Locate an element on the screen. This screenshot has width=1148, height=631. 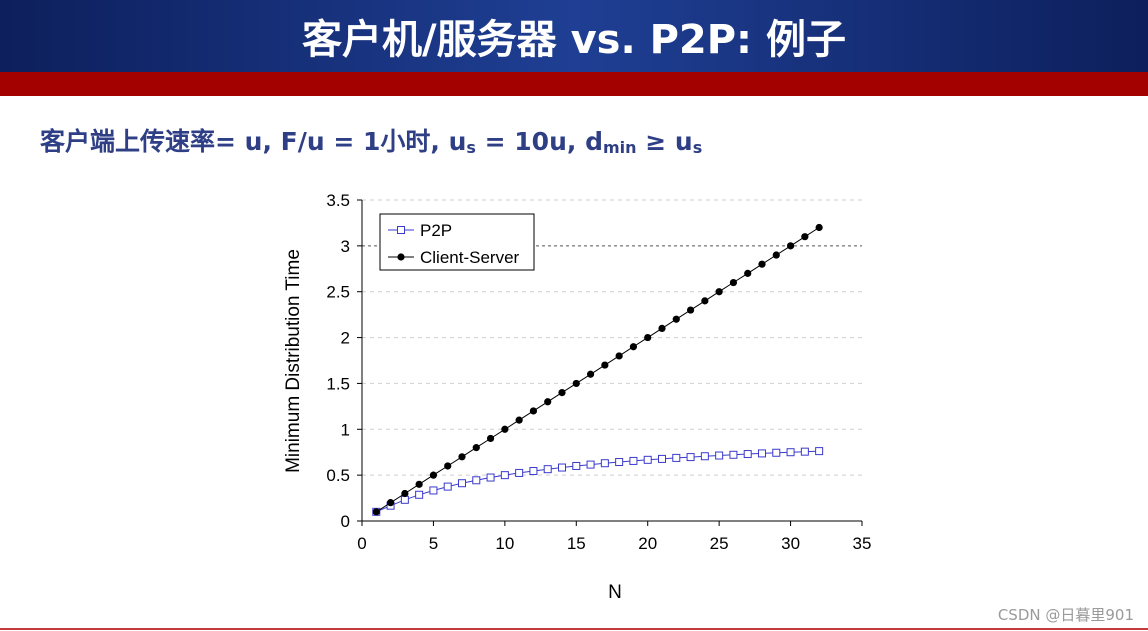
legend-label: P2P is located at coordinates (436, 230).